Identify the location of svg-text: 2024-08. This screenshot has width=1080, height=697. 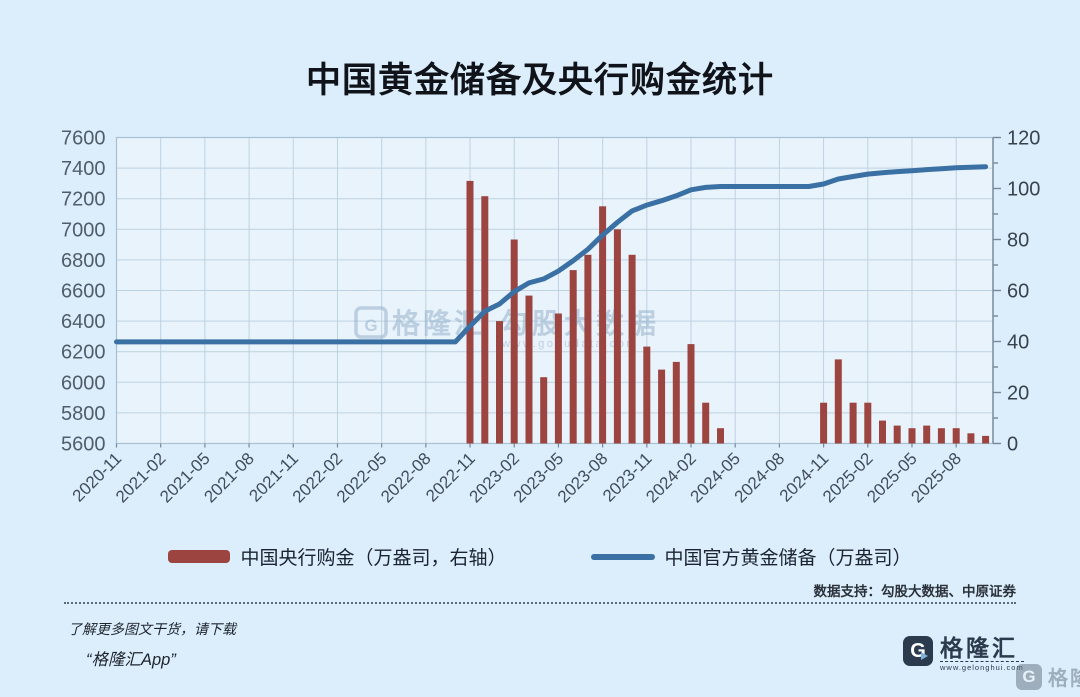
(760, 478).